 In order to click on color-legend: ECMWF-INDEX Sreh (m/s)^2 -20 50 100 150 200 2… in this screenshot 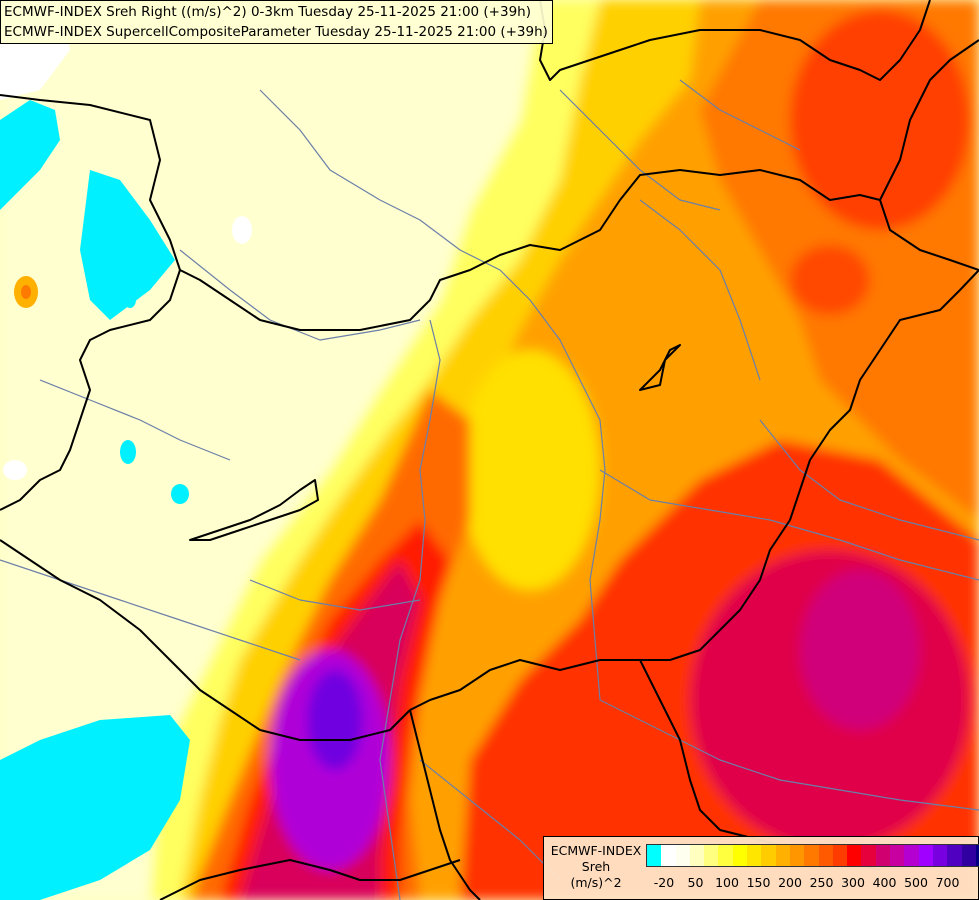, I will do `click(761, 868)`.